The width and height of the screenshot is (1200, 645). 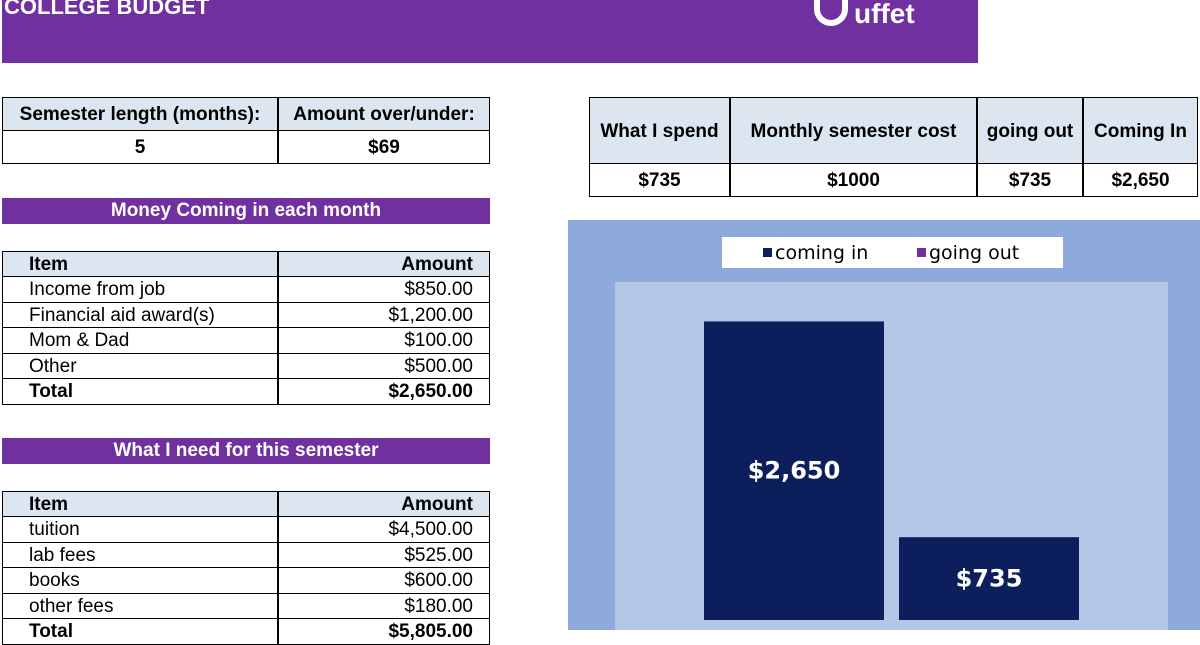 What do you see at coordinates (384, 315) in the screenshot?
I see `table-cell: $1,200.00` at bounding box center [384, 315].